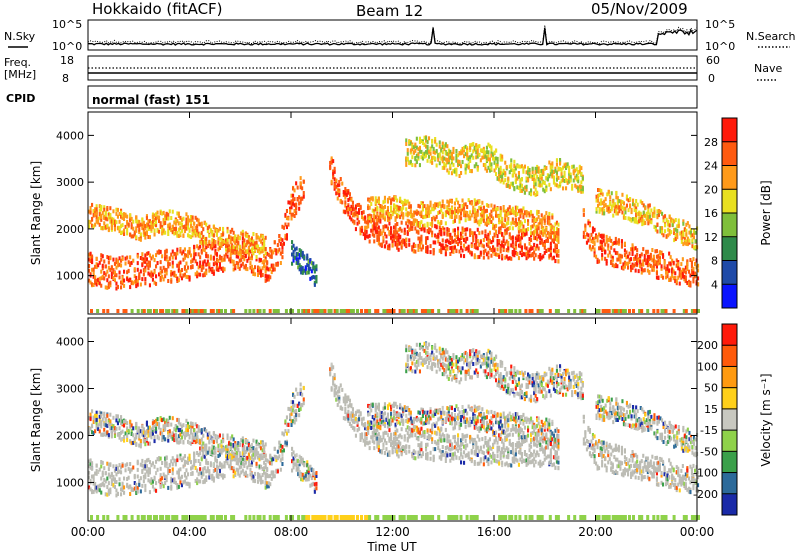  What do you see at coordinates (711, 237) in the screenshot?
I see `colorbar-tick-label: 12` at bounding box center [711, 237].